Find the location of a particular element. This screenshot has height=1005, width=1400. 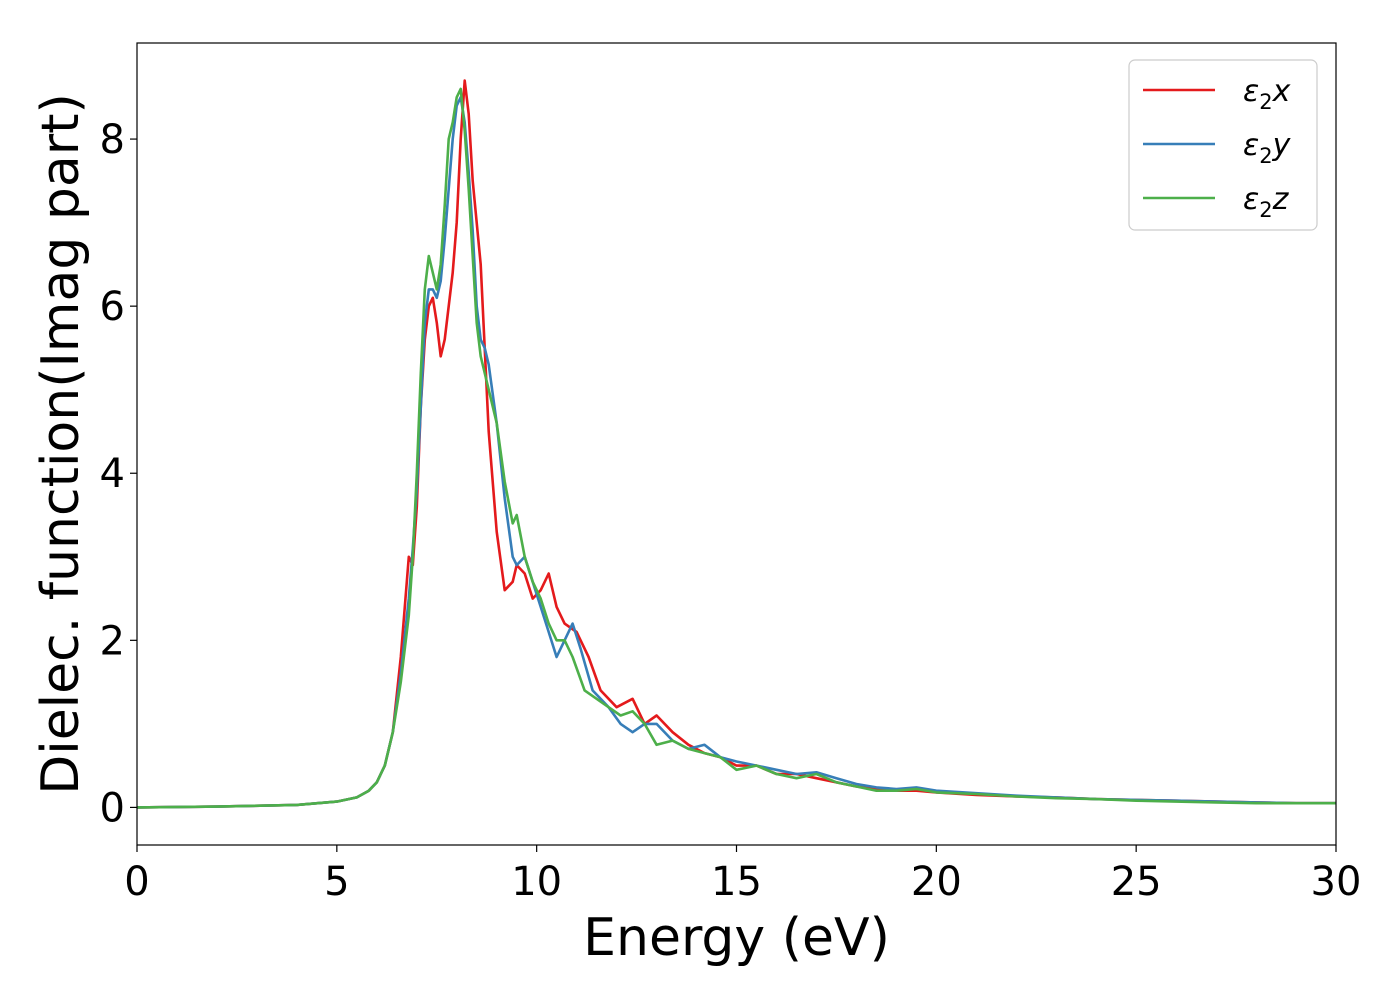

x-tick-label: 5 is located at coordinates (336, 882).